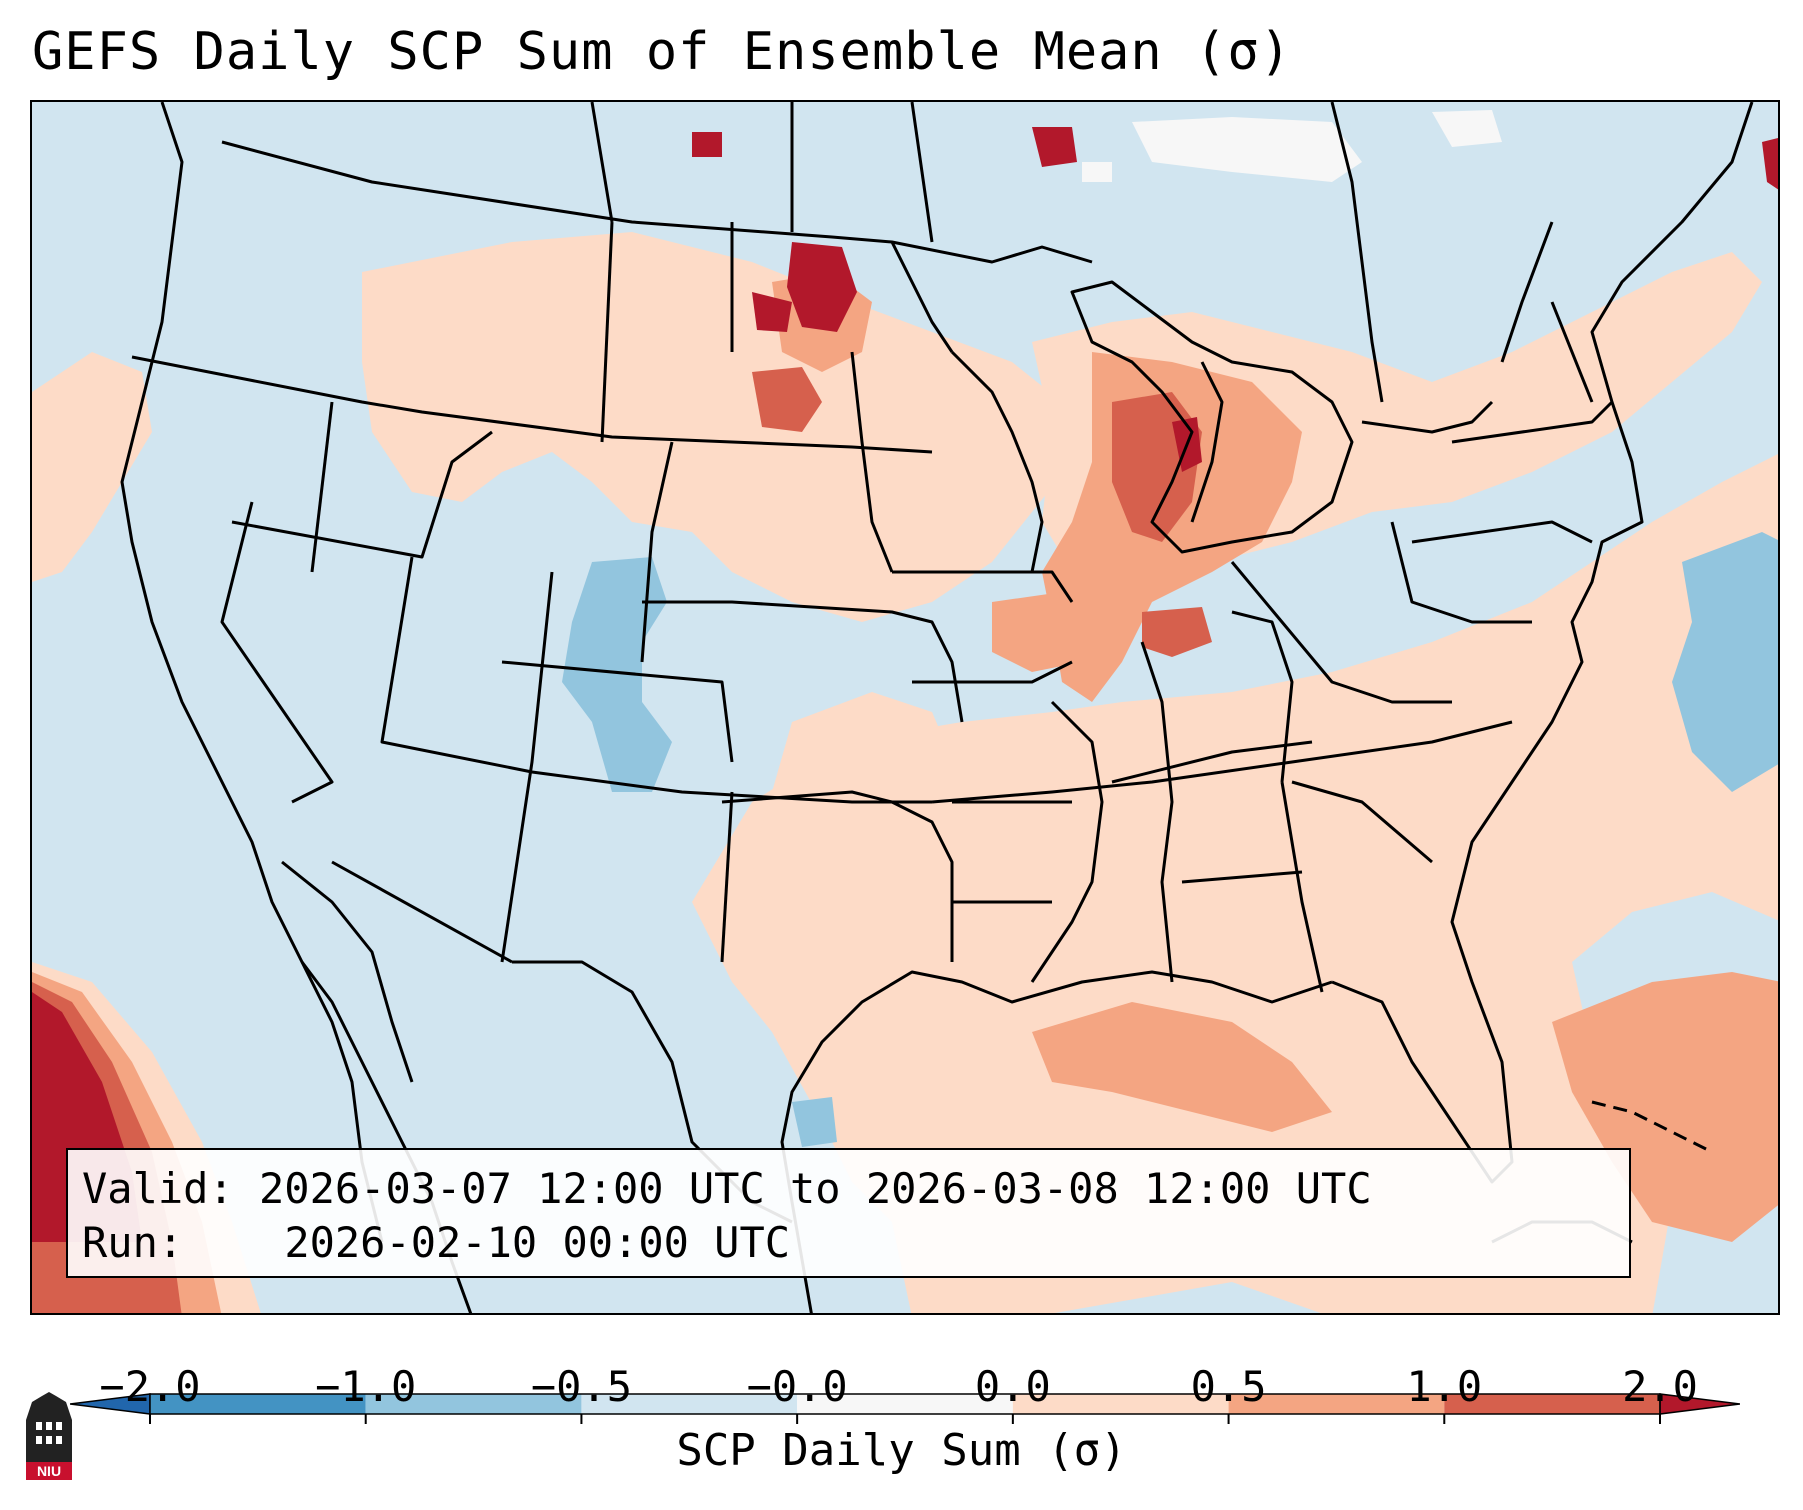 The image size is (1803, 1510). What do you see at coordinates (797, 1386) in the screenshot?
I see `colorbar-tick-label: −0.0` at bounding box center [797, 1386].